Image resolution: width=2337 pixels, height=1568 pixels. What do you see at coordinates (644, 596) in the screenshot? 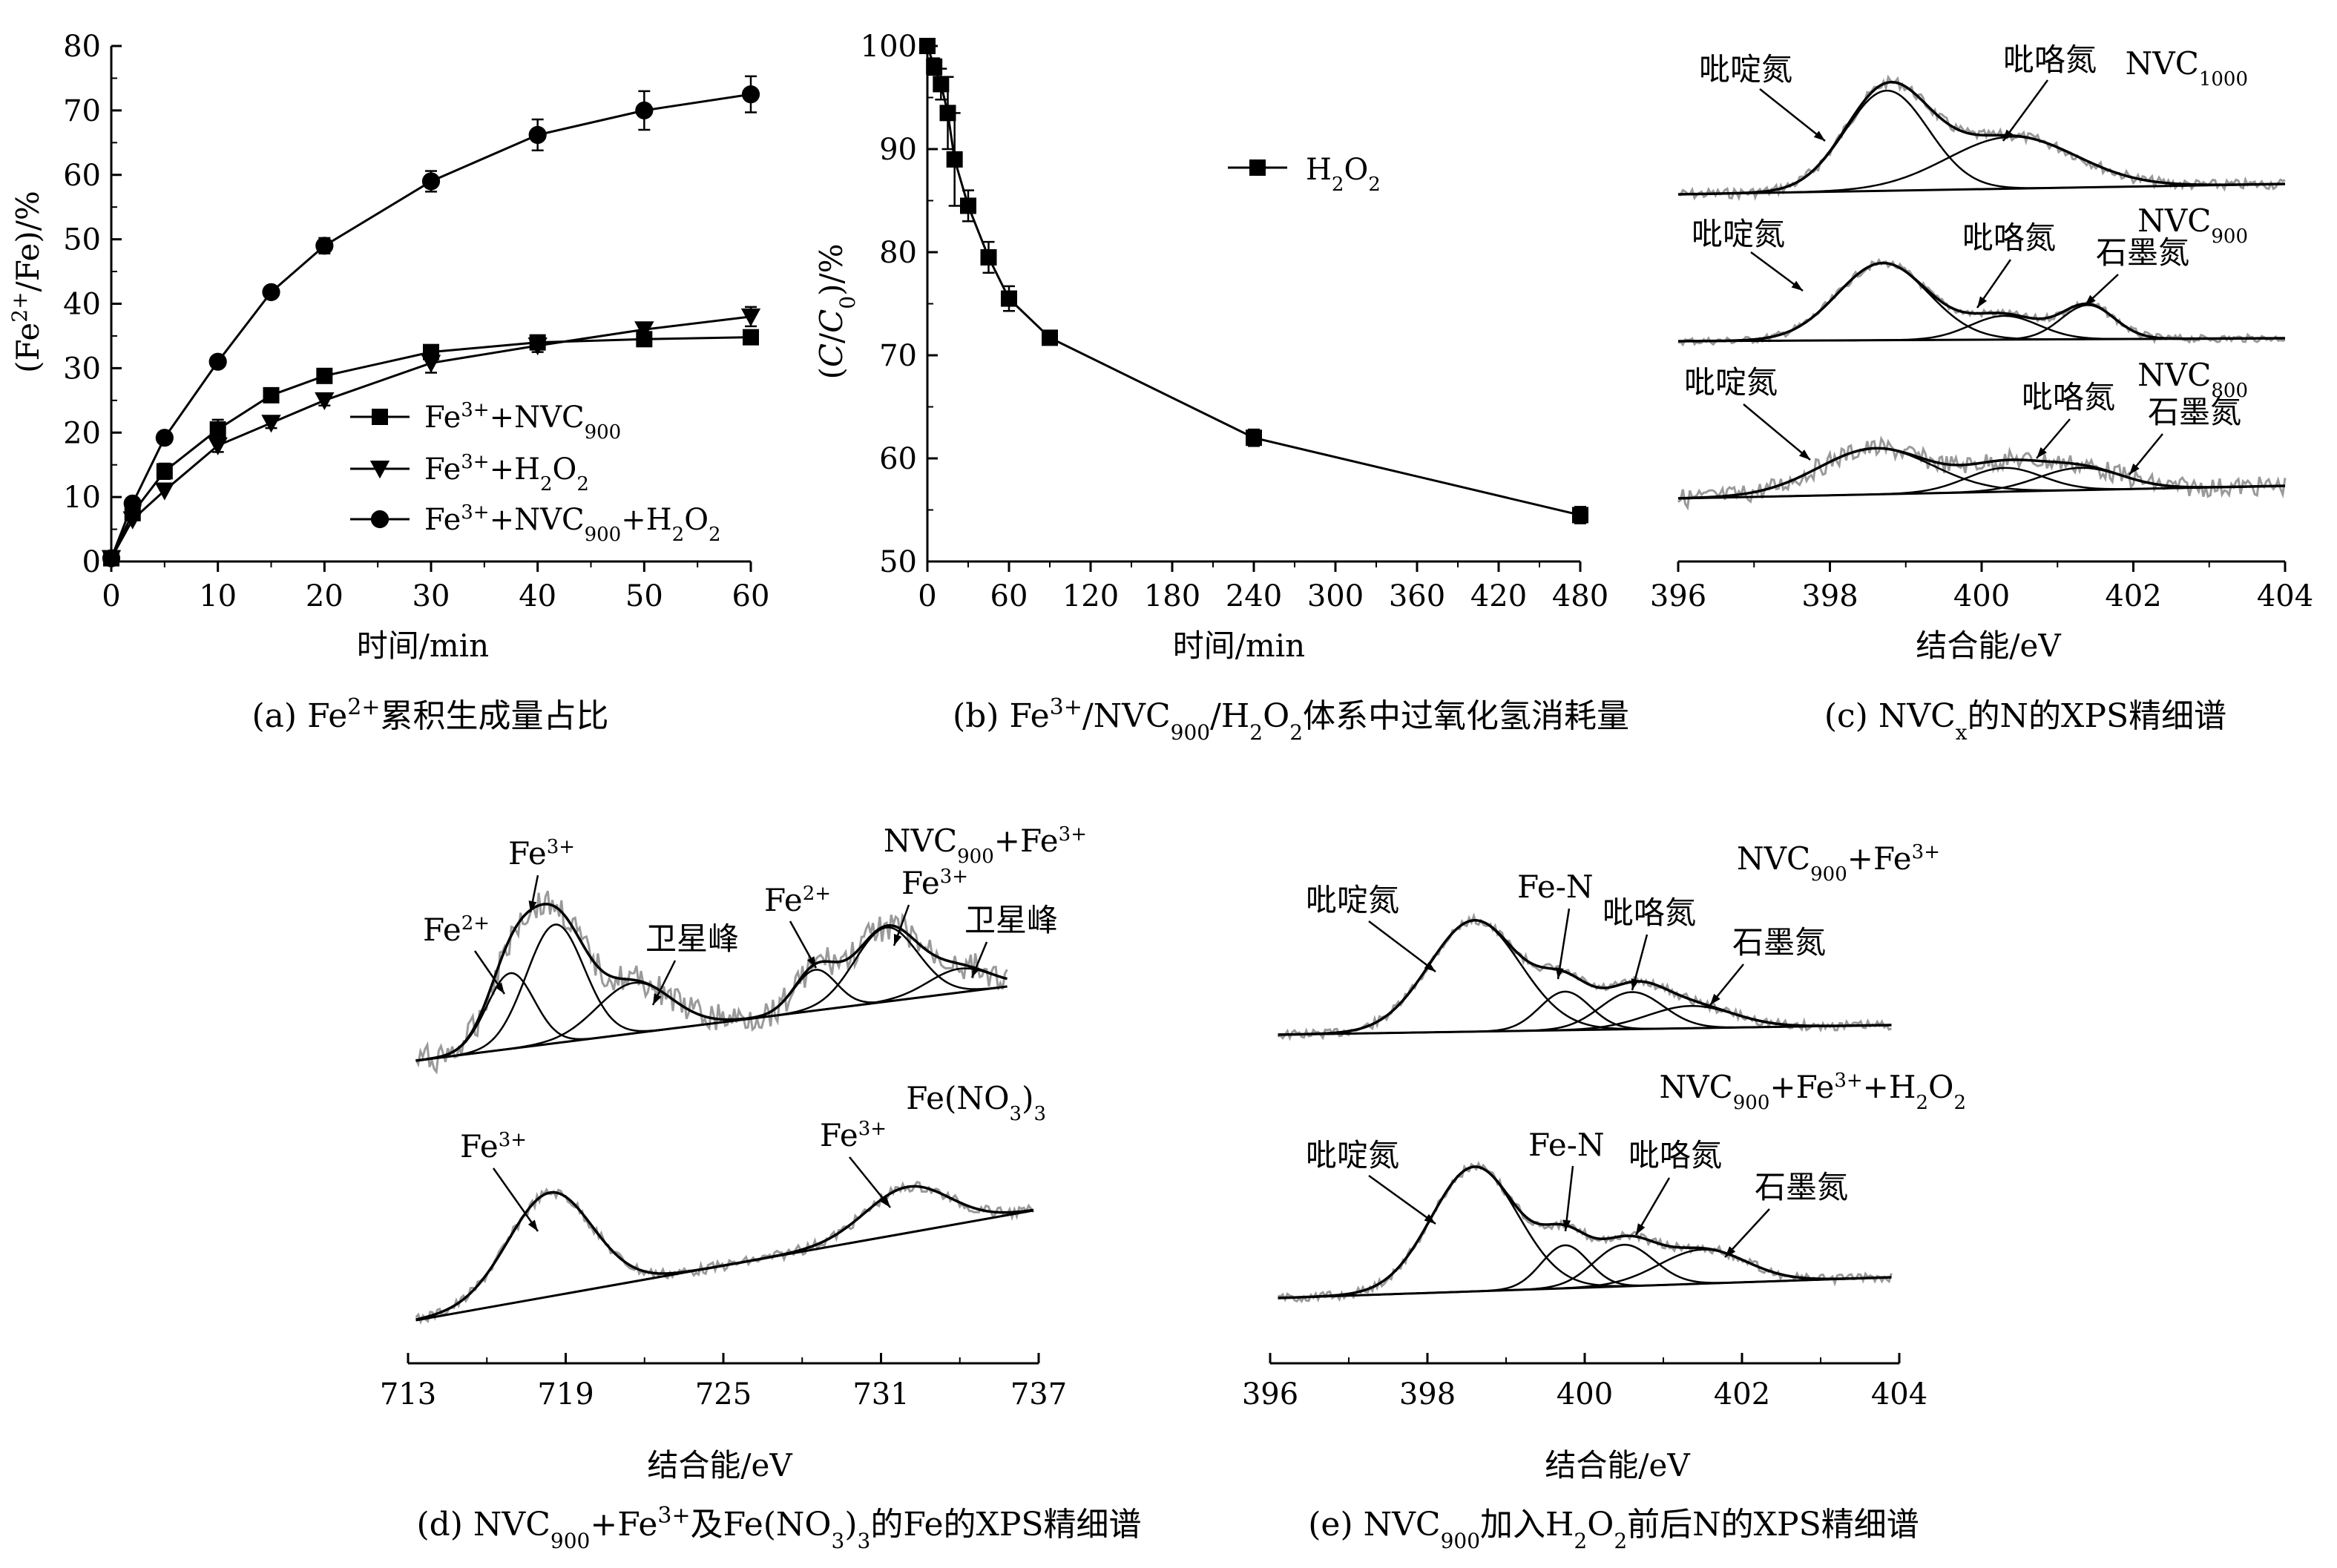
I see `x-tick-label: 50` at bounding box center [644, 596].